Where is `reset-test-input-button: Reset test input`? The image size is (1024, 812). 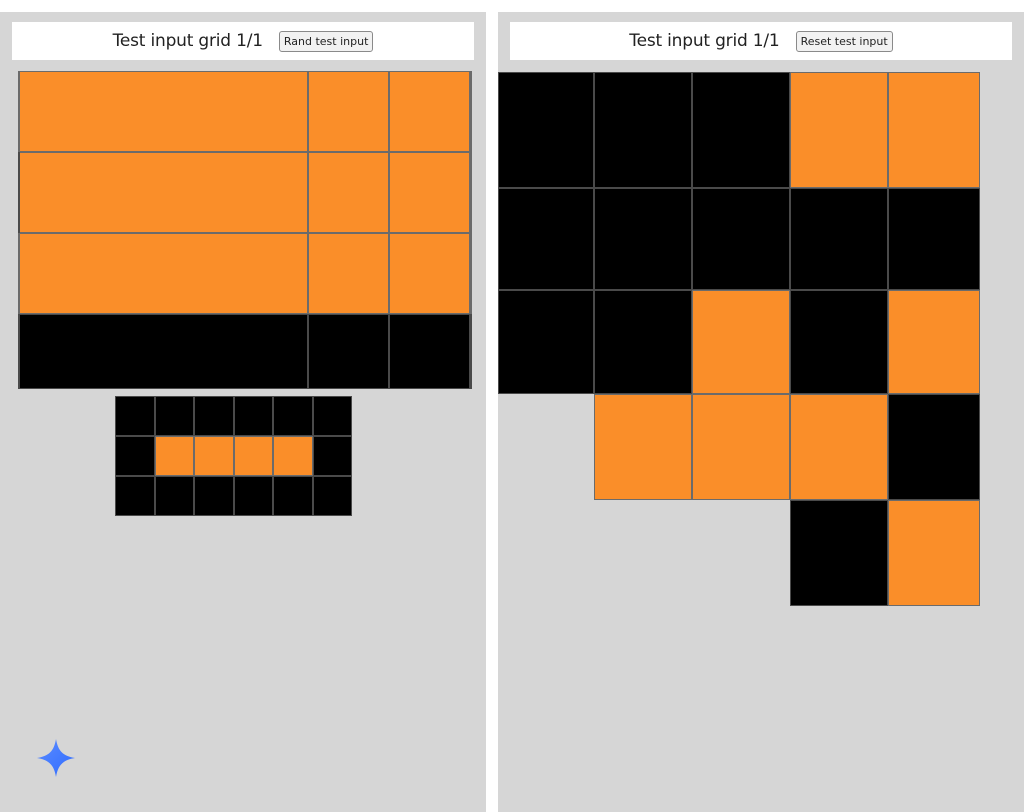
reset-test-input-button: Reset test input is located at coordinates (844, 41).